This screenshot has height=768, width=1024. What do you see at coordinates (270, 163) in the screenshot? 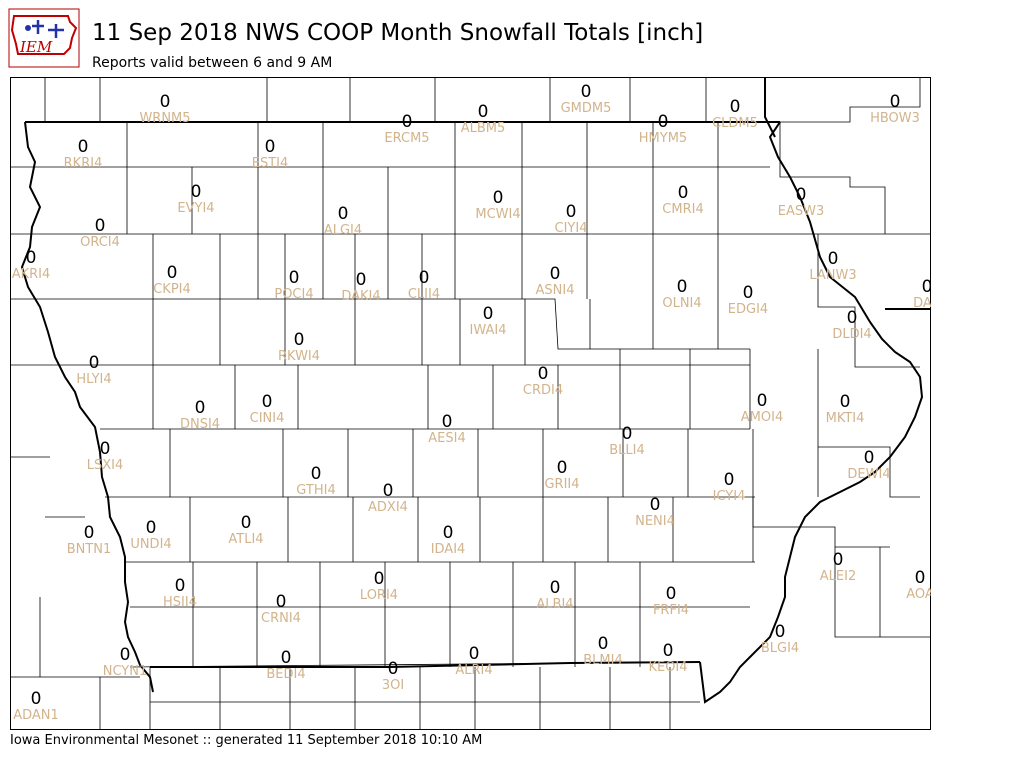
I see `station-id-label: ESTI4` at bounding box center [270, 163].